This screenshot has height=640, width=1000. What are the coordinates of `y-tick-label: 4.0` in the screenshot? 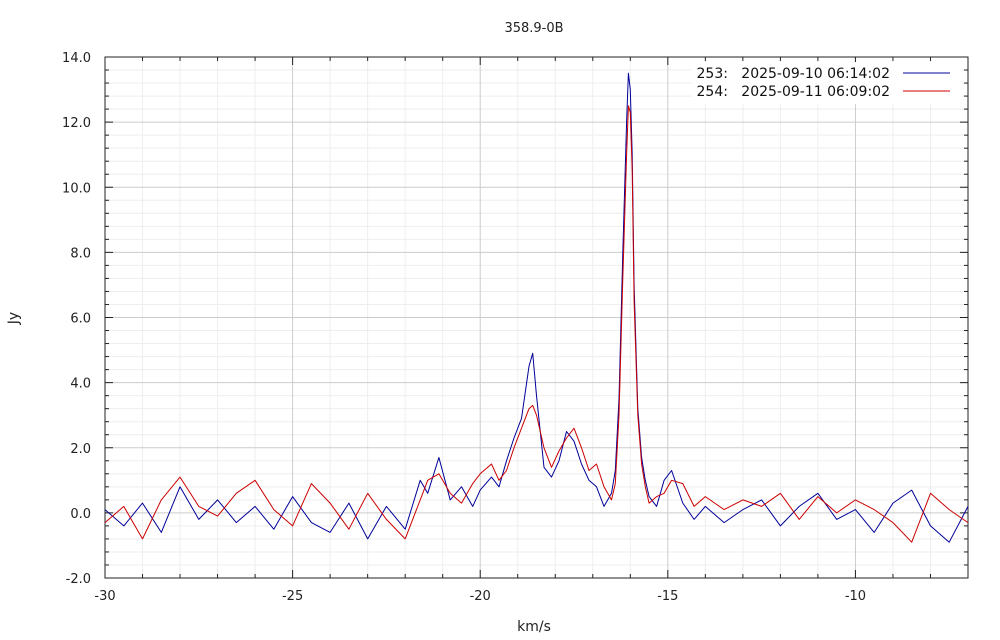 It's located at (80, 384).